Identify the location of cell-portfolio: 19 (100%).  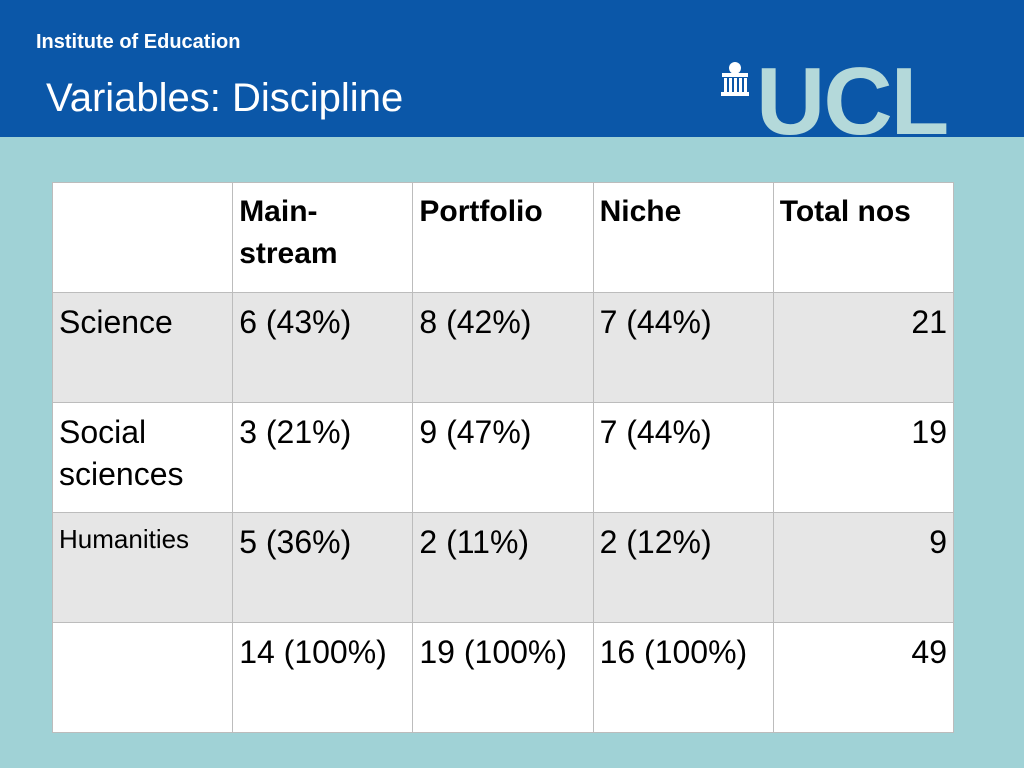
(503, 677).